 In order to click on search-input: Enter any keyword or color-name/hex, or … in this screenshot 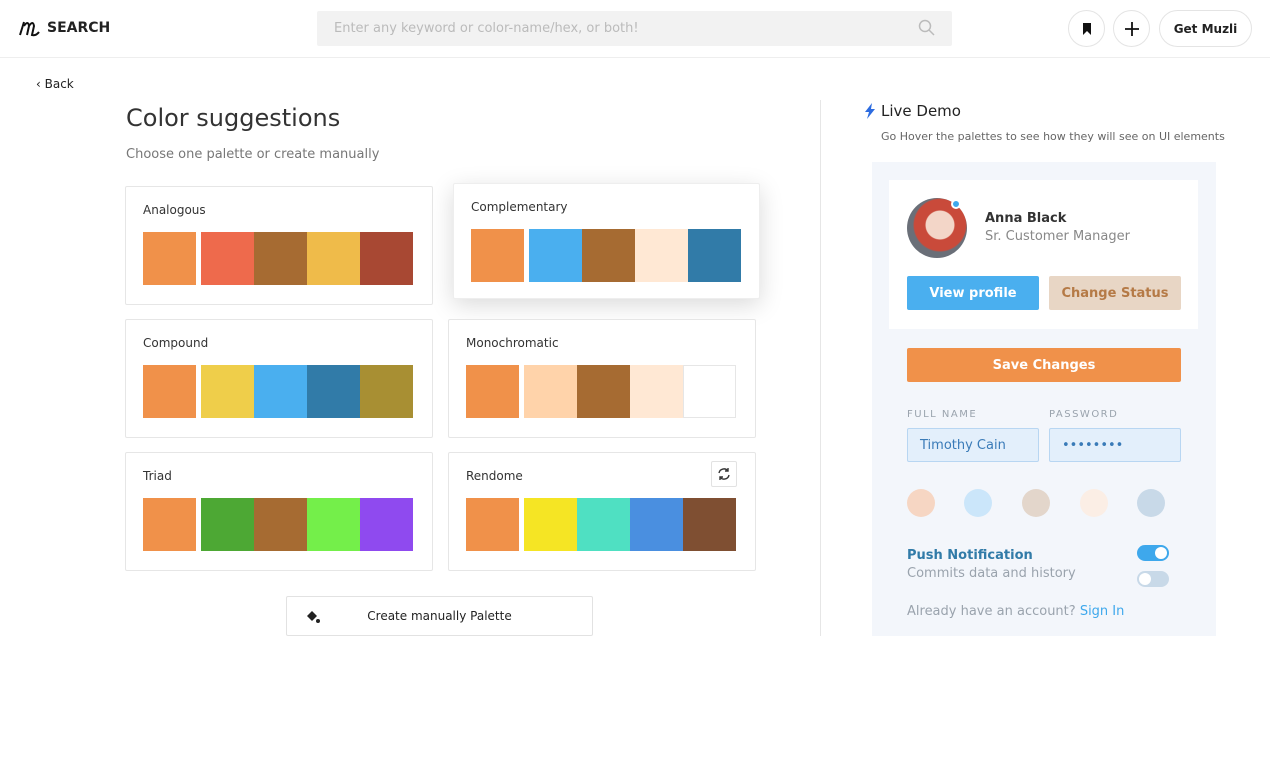, I will do `click(634, 28)`.